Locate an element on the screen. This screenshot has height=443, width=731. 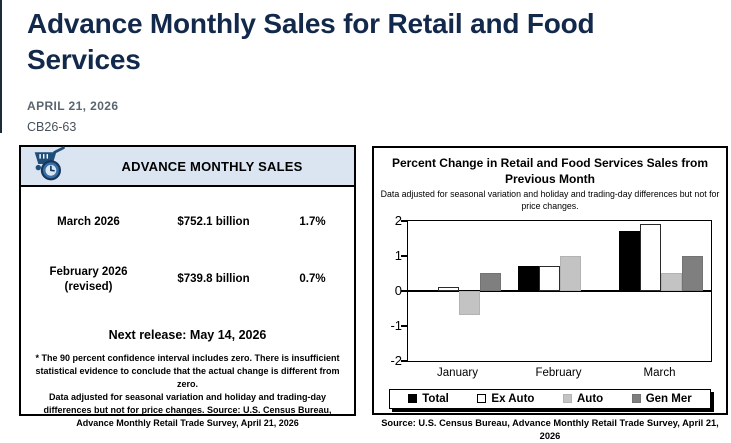
y-tick-label: -1 is located at coordinates (390, 326).